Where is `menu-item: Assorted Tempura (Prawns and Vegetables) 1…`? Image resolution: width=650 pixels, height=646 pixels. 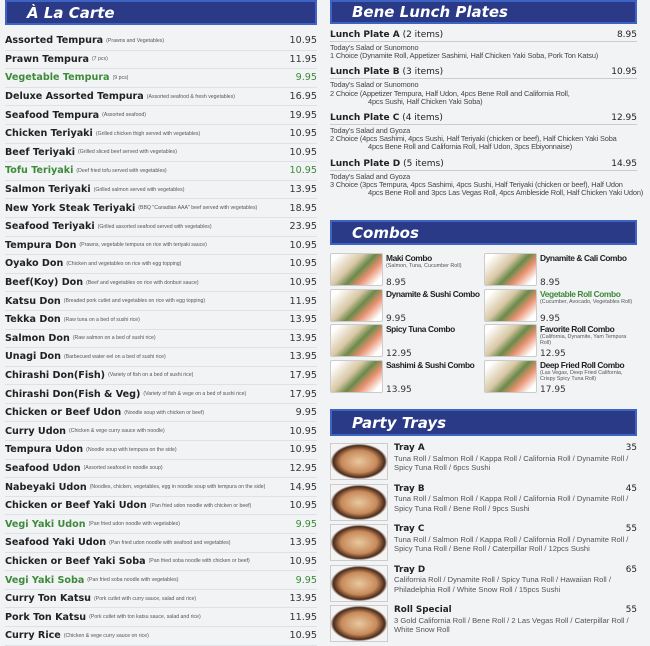
menu-item: Assorted Tempura (Prawns and Vegetables) 1… is located at coordinates (161, 41).